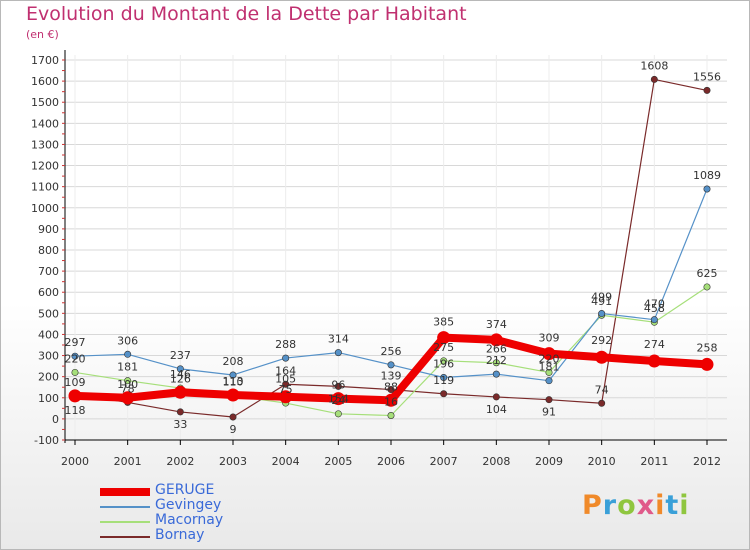 This screenshot has width=750, height=550. I want to click on data-label-geruge: 88, so click(391, 386).